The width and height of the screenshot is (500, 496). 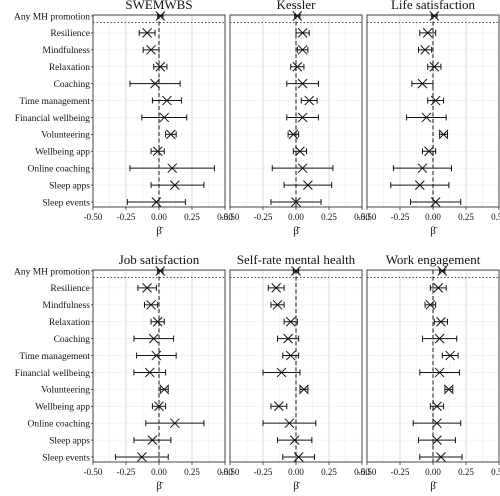 What do you see at coordinates (58, 424) in the screenshot?
I see `row-label-online-coaching: Online coaching` at bounding box center [58, 424].